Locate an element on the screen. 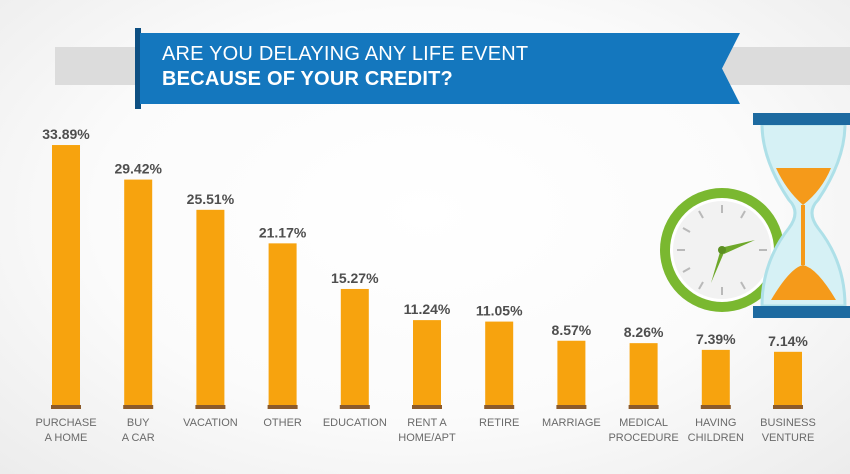 This screenshot has height=474, width=850. chart-title-line-2: BECAUSE OF YOUR CREDIT? is located at coordinates (307, 79).